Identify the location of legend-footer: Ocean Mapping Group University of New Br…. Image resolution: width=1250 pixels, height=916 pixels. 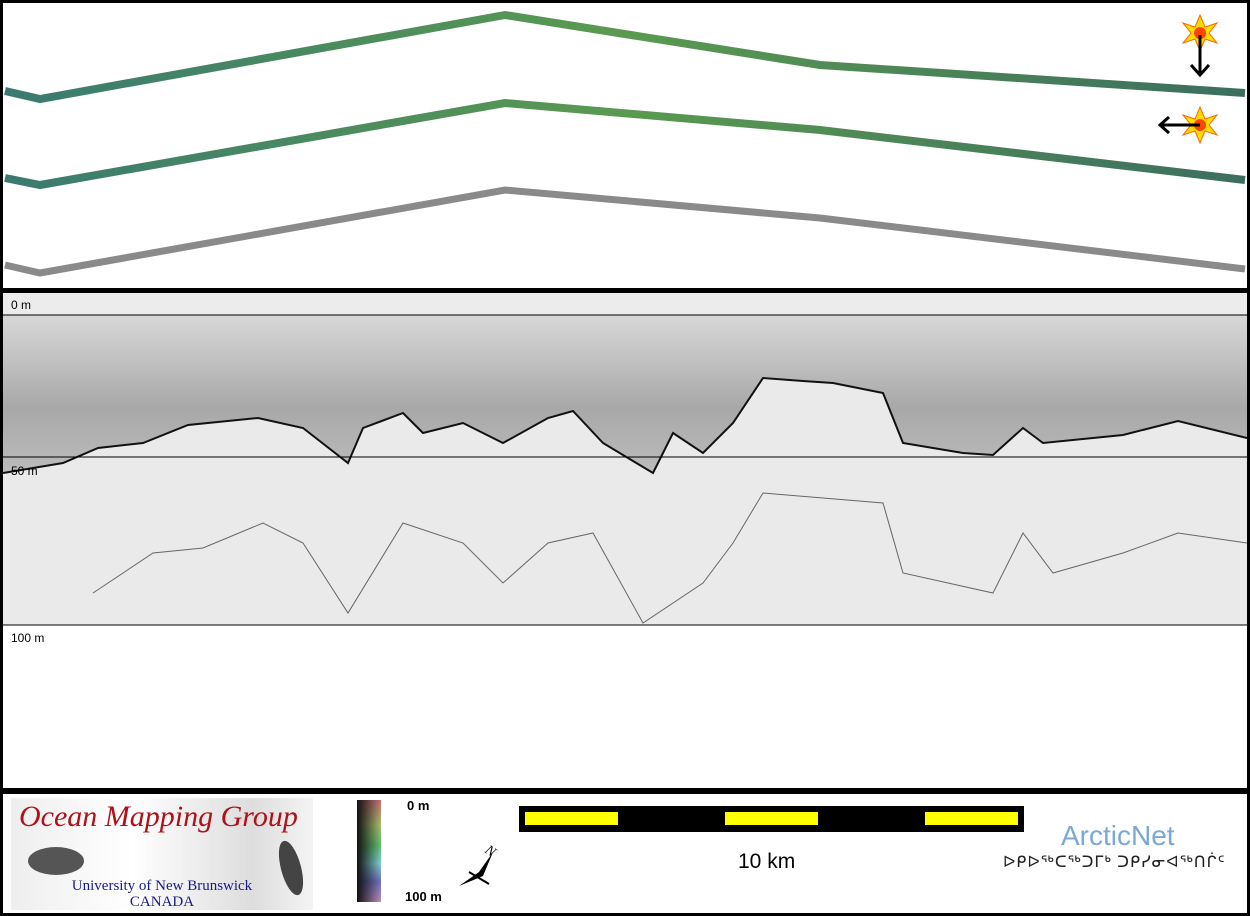
(625, 853).